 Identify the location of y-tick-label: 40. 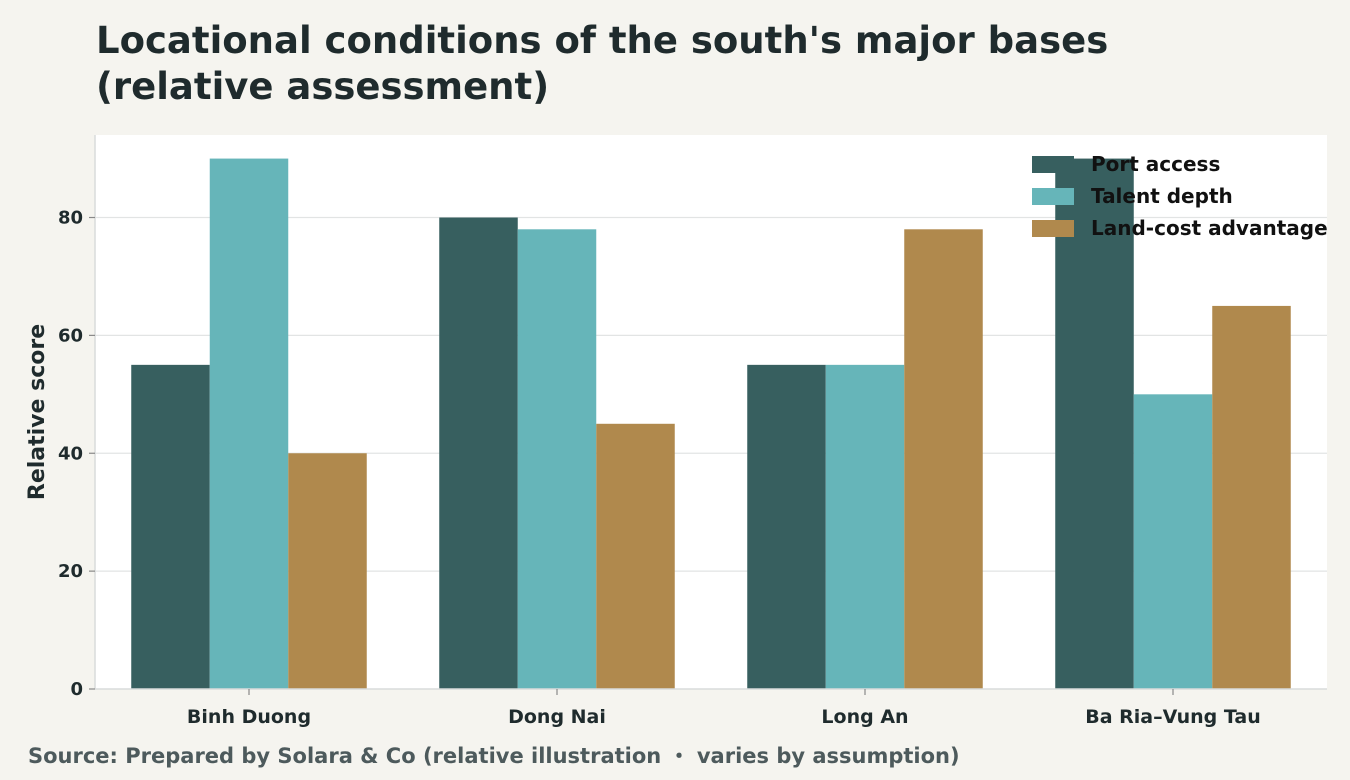
(70, 453).